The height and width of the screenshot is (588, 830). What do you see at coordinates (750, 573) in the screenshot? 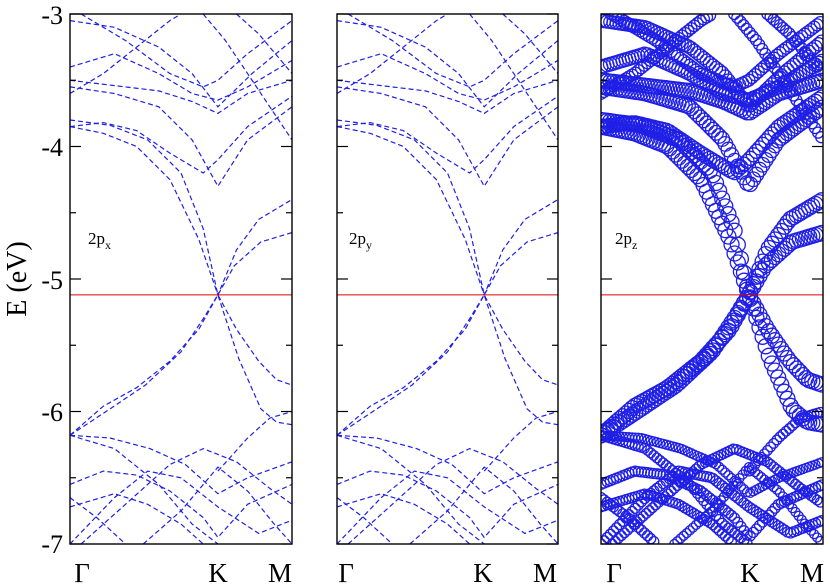
I see `x-tick-label-k-2pz: K` at bounding box center [750, 573].